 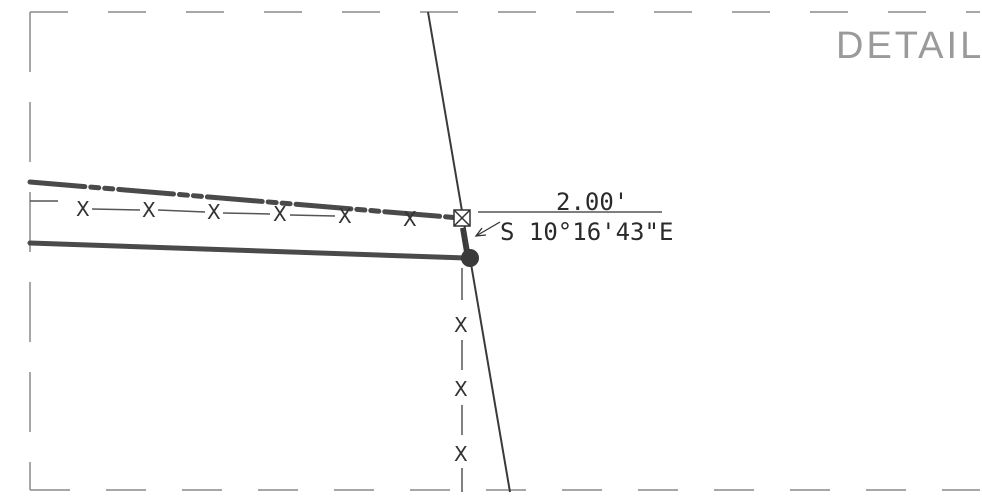 I want to click on callout-bearing: S 10°16'43"E, so click(x=586, y=232).